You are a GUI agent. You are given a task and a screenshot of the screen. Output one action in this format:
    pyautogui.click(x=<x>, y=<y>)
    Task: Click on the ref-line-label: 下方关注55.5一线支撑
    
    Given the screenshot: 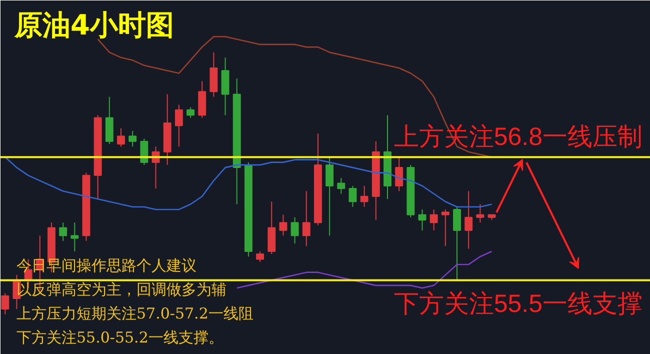 What is the action you would take?
    pyautogui.click(x=518, y=304)
    